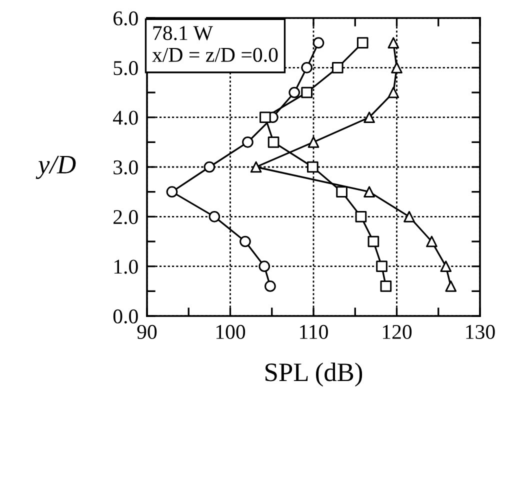 The image size is (505, 480). What do you see at coordinates (314, 374) in the screenshot?
I see `x-axis-title: SPL (dB)` at bounding box center [314, 374].